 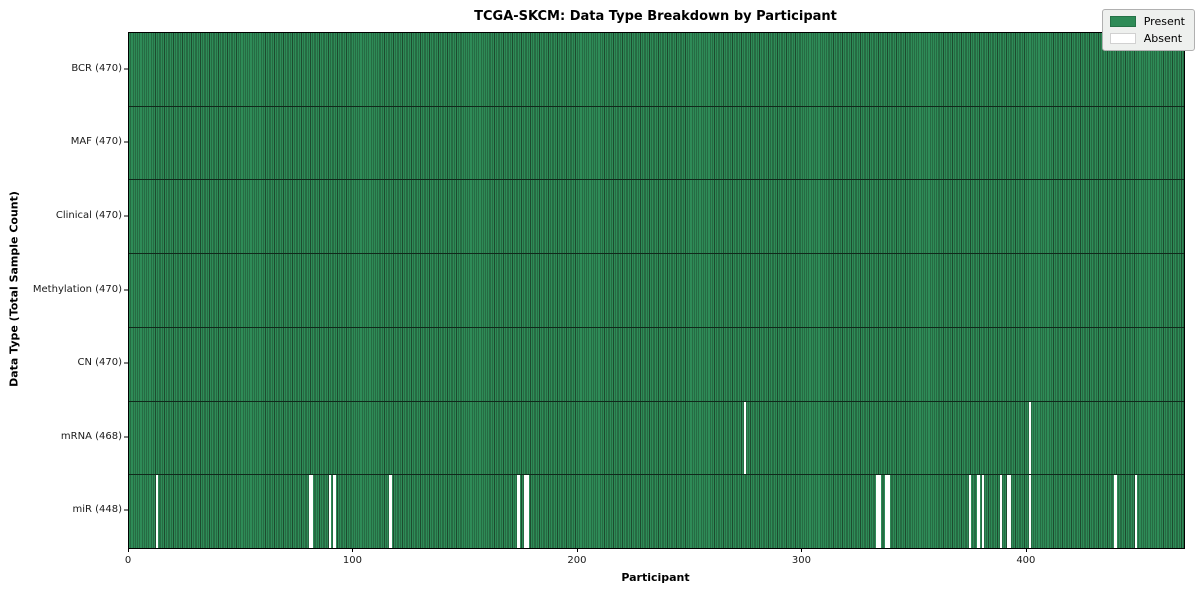 I want to click on y-tick-label: Clinical (470), so click(x=88, y=215).